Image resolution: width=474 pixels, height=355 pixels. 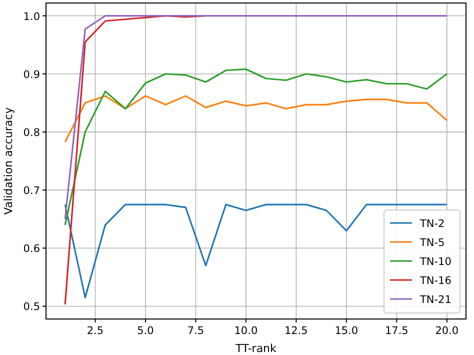 What do you see at coordinates (31, 191) in the screenshot?
I see `y-tick-label: 0.7` at bounding box center [31, 191].